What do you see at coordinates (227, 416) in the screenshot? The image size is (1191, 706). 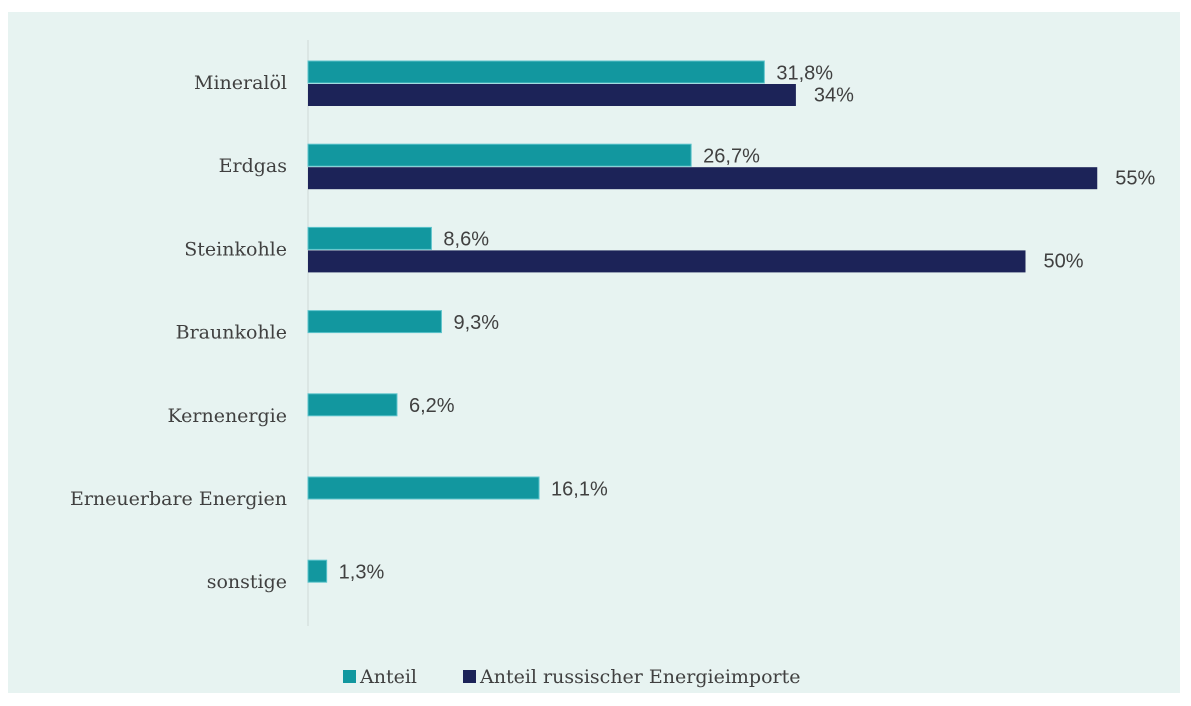 I see `category-label: Kernenergie` at bounding box center [227, 416].